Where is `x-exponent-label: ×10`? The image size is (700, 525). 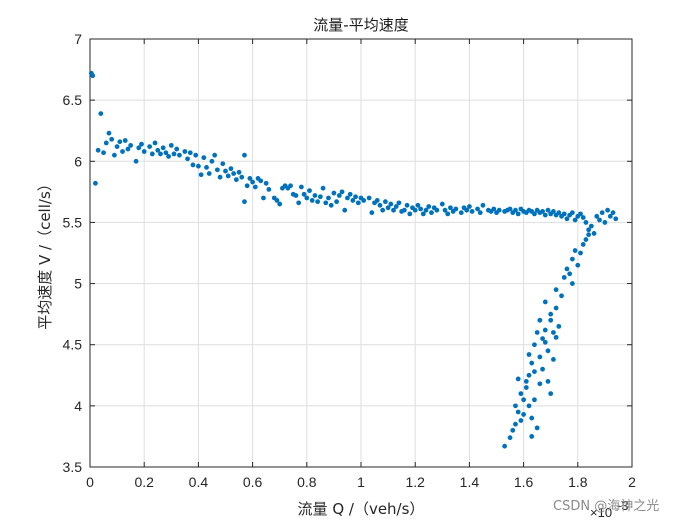 x-exponent-label: ×10 is located at coordinates (601, 512).